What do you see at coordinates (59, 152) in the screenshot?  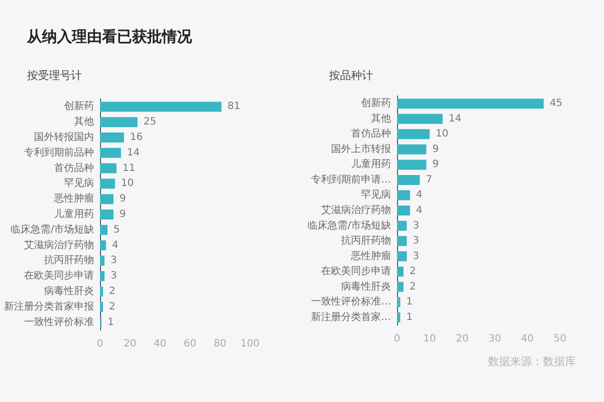 I see `y-tick-label: 专利到期前品种` at bounding box center [59, 152].